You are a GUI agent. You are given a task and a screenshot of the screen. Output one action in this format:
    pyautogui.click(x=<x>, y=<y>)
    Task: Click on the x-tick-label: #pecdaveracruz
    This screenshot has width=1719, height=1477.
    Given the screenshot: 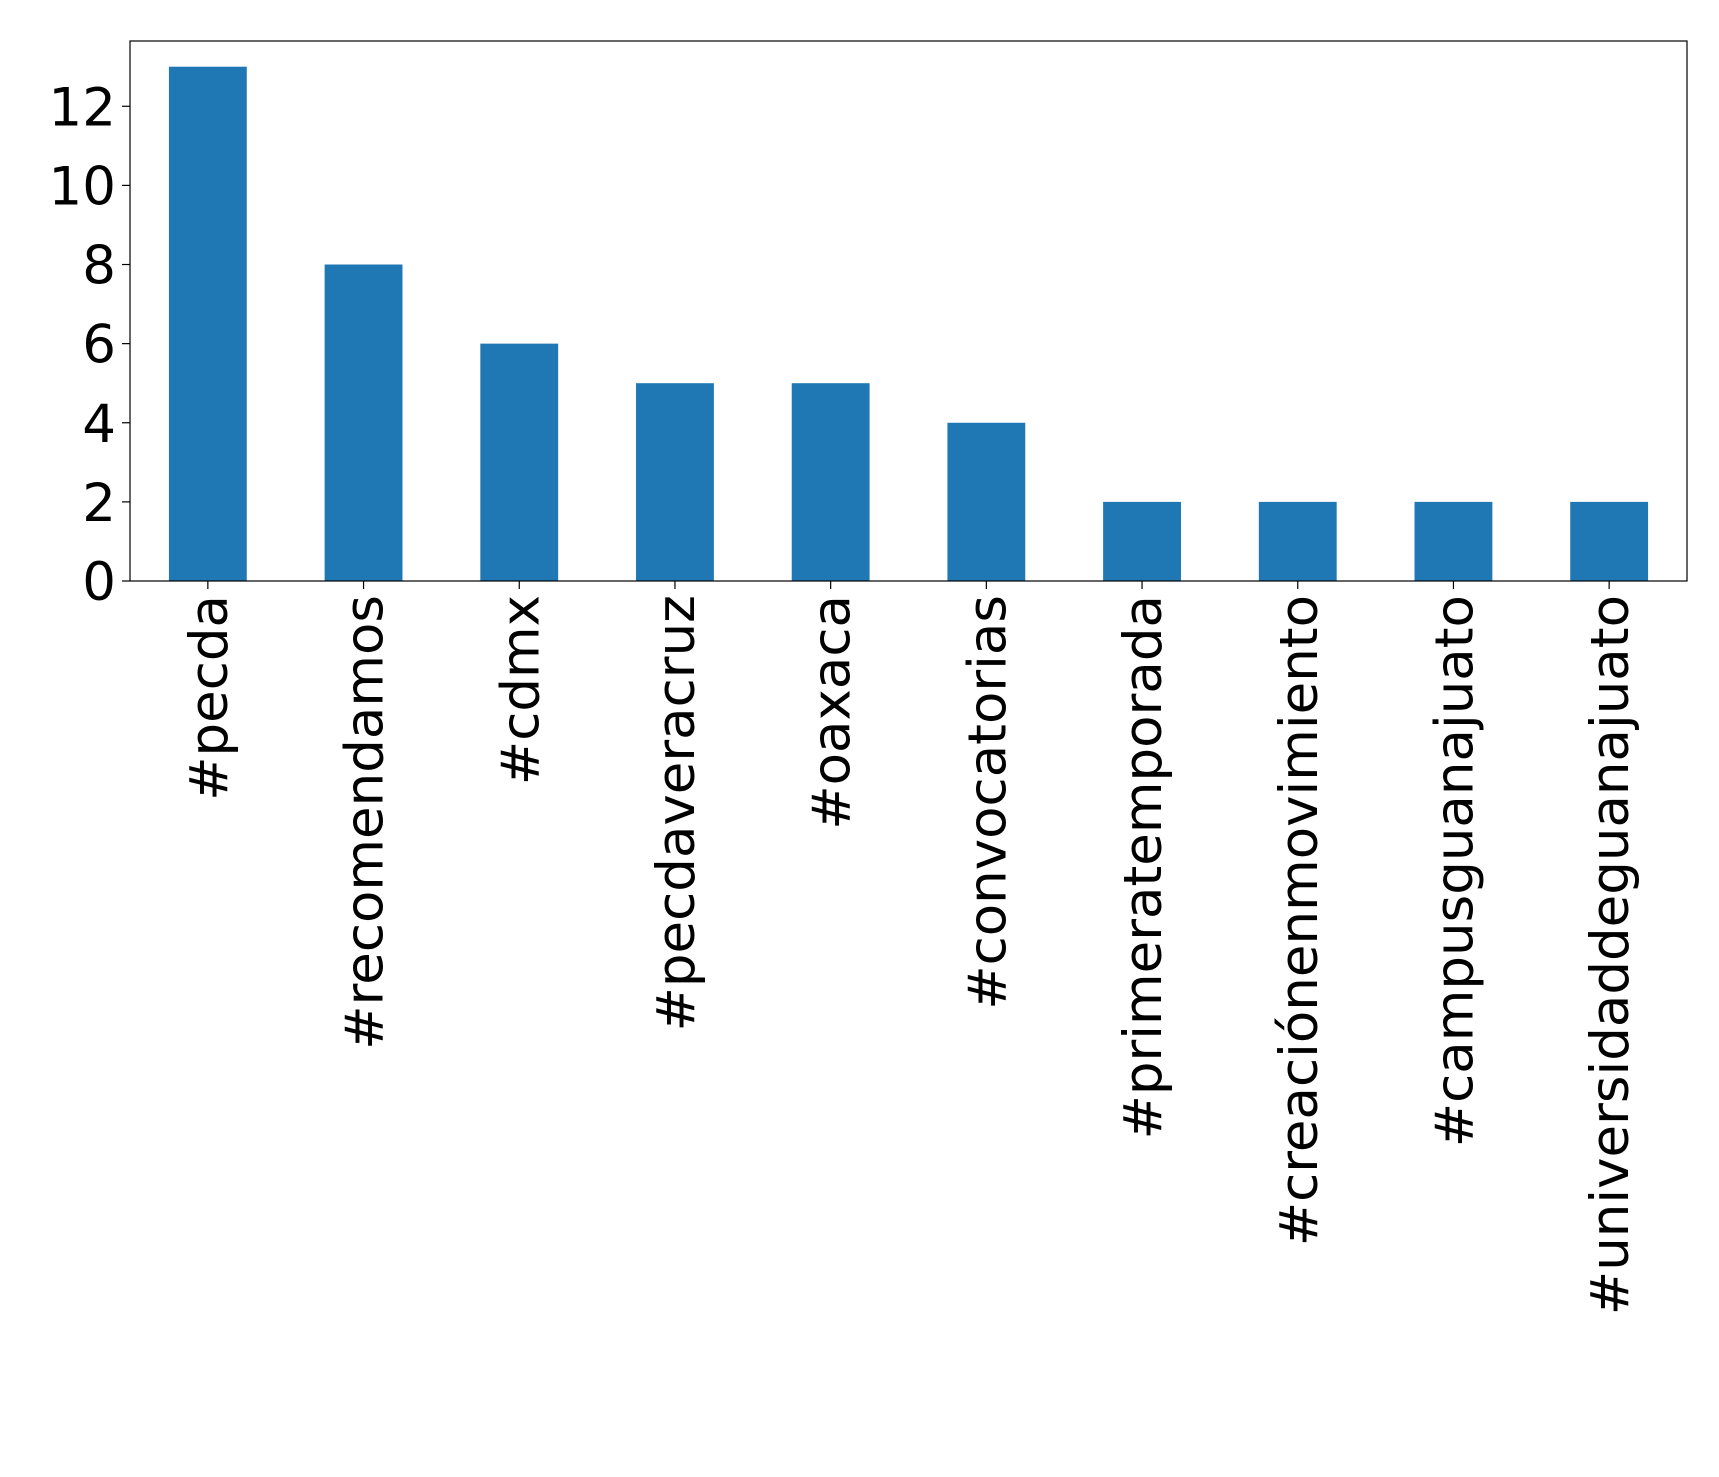 What is the action you would take?
    pyautogui.click(x=676, y=813)
    